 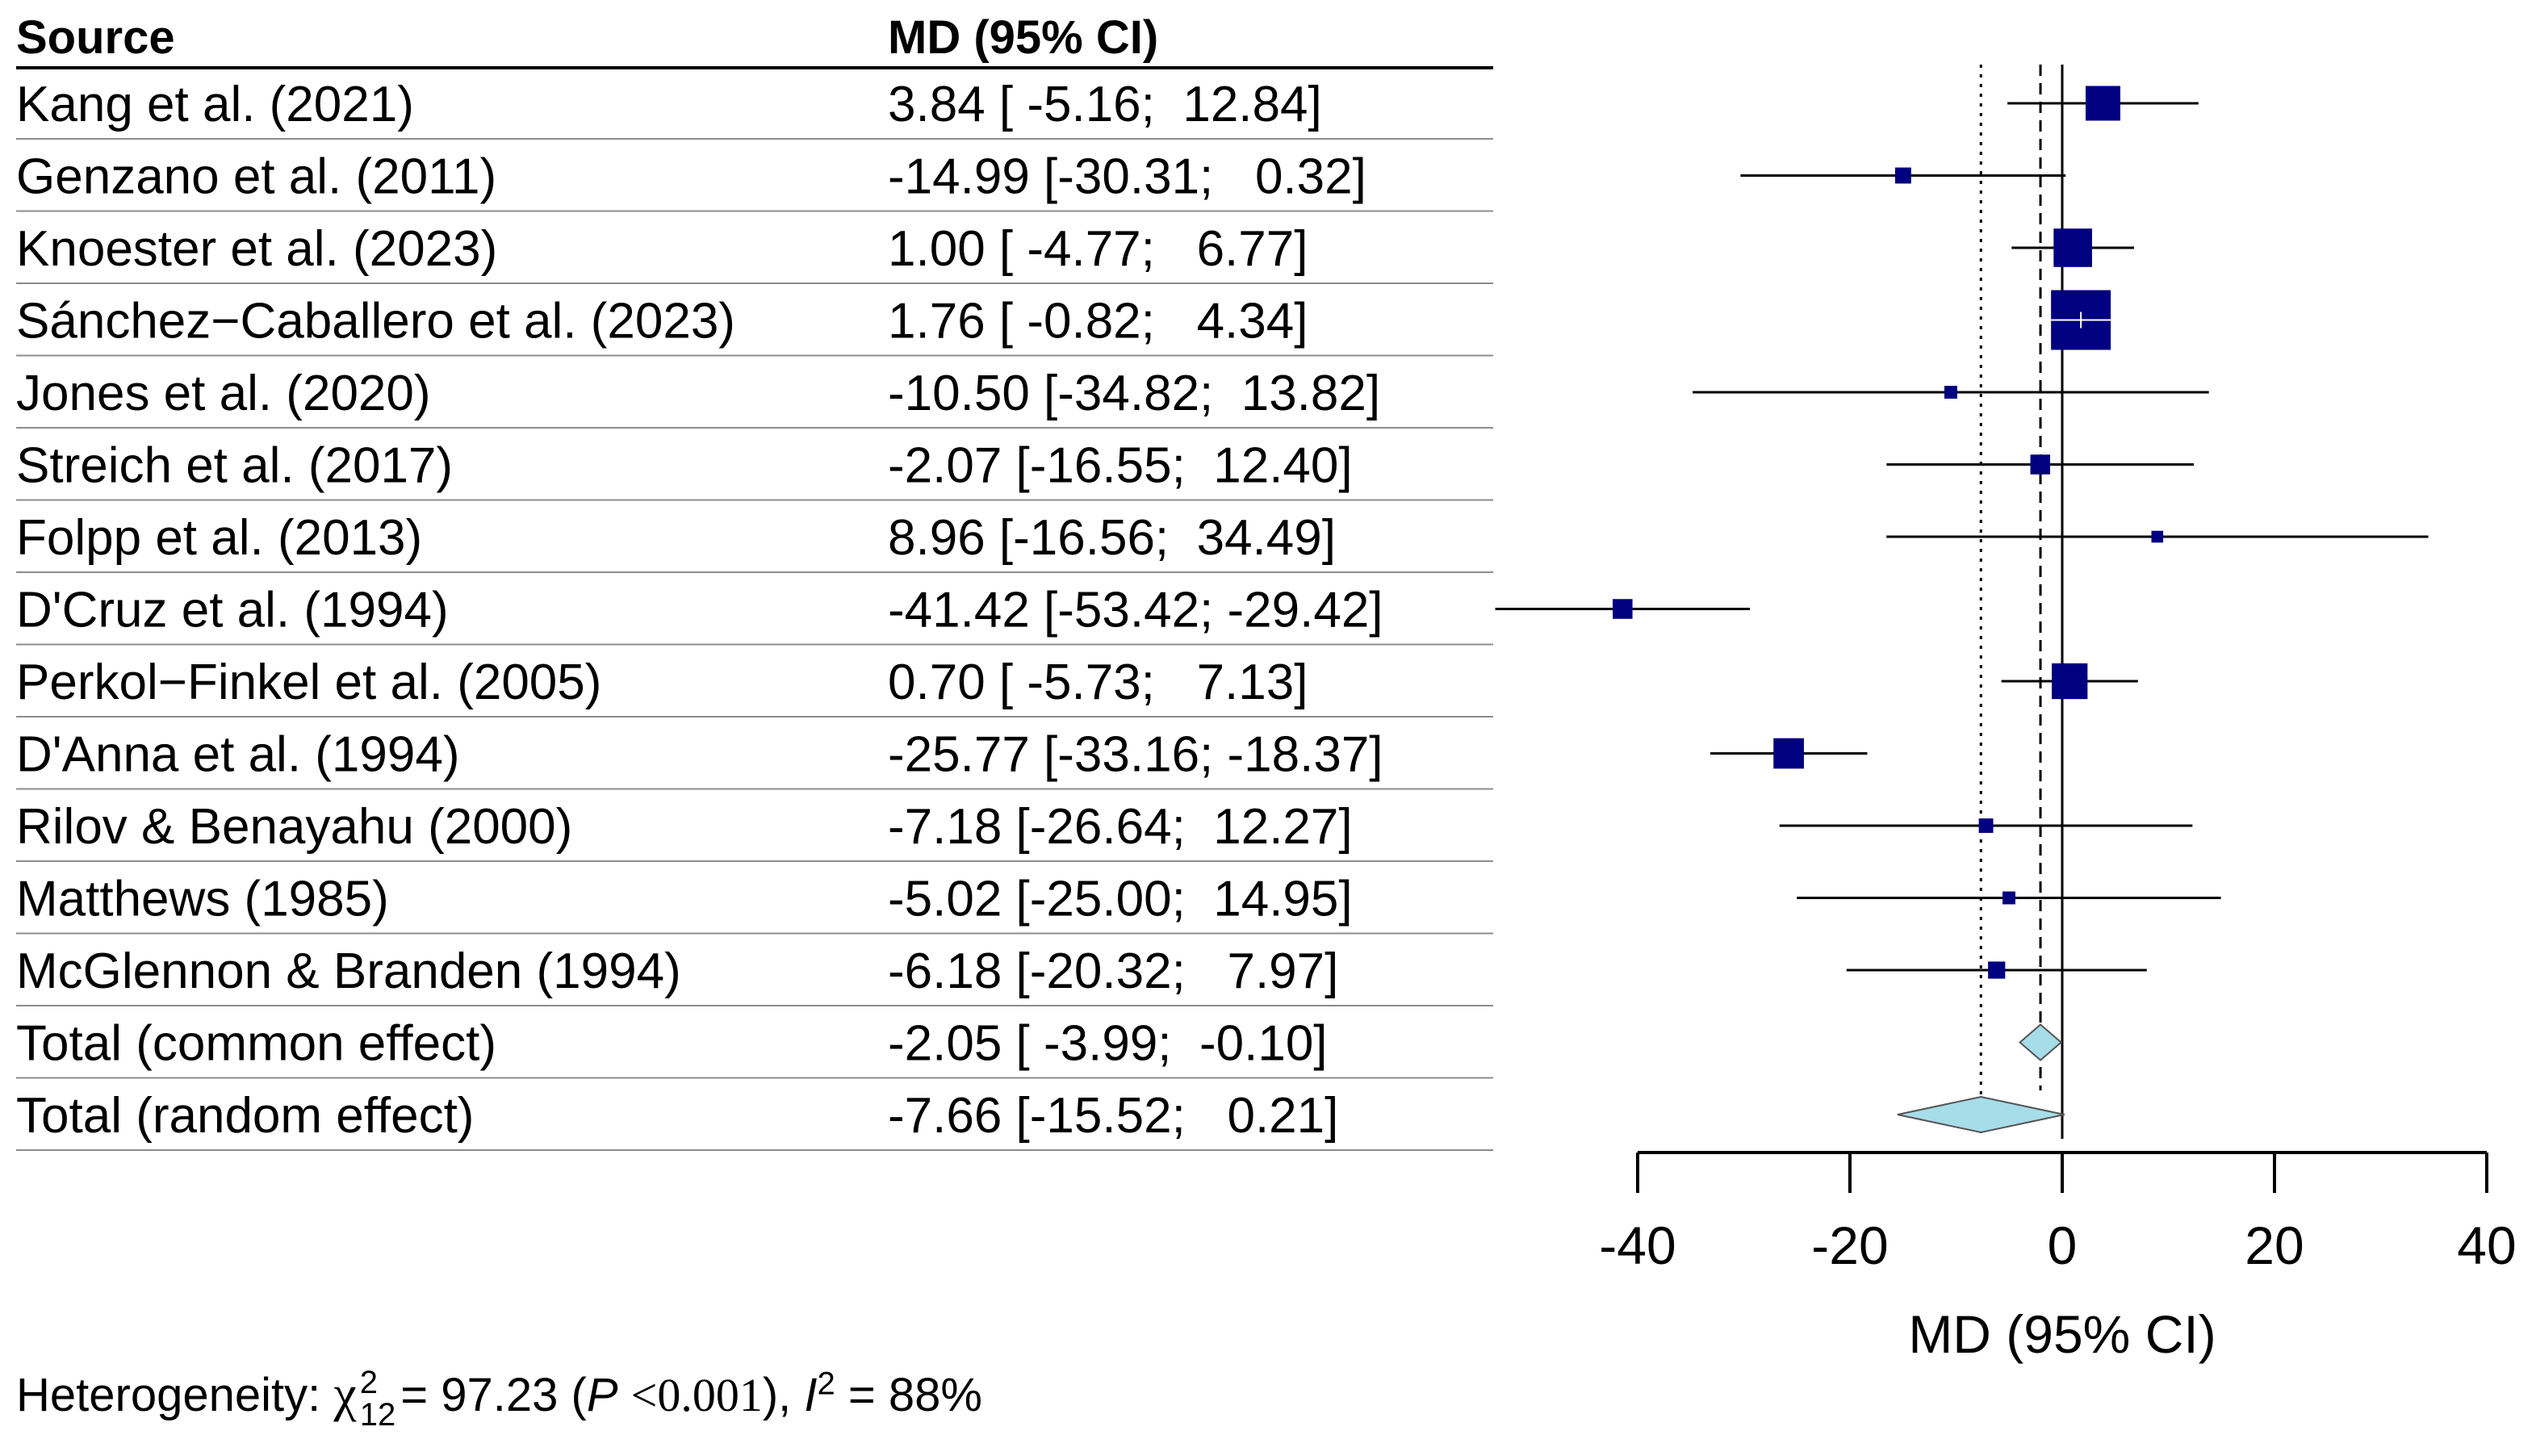 I want to click on x-axis: MD (95% CI) -40 -20 0 20 40, so click(x=2058, y=1258).